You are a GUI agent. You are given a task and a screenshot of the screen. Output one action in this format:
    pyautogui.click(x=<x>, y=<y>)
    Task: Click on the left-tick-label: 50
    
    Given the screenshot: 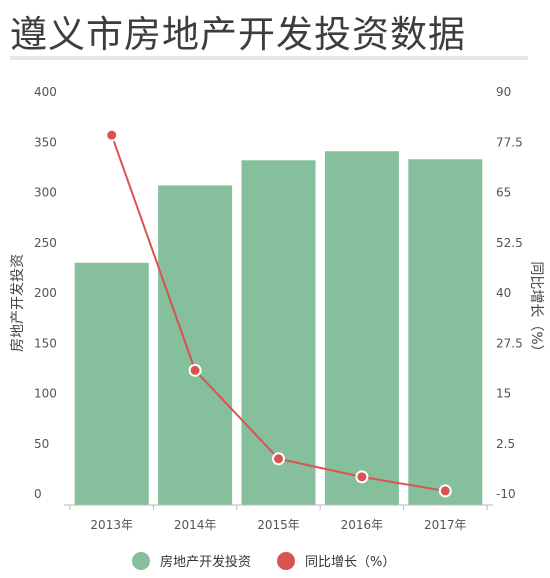 What is the action you would take?
    pyautogui.click(x=41, y=444)
    